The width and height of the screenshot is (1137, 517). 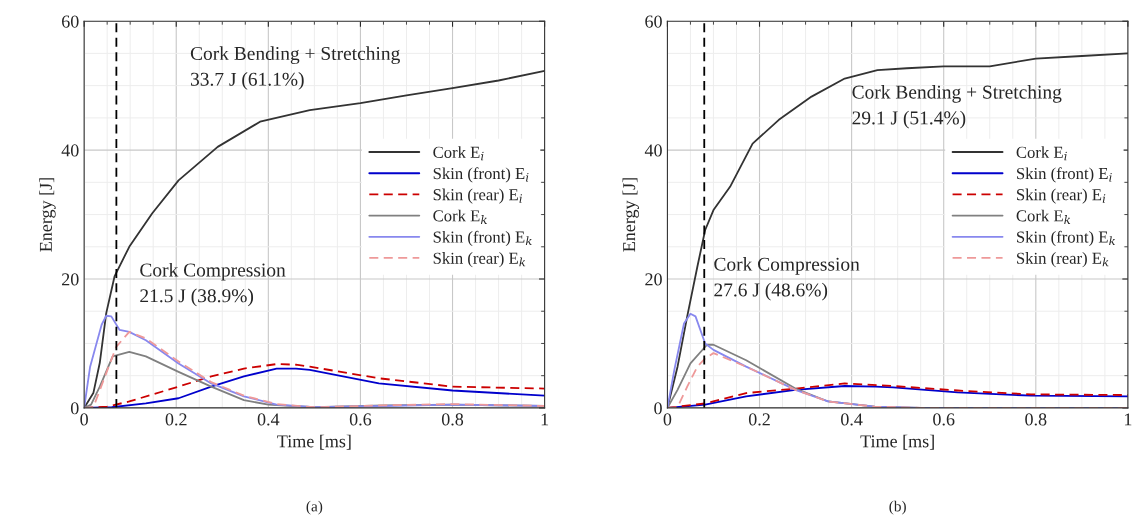 What do you see at coordinates (897, 507) in the screenshot?
I see `text: (b)` at bounding box center [897, 507].